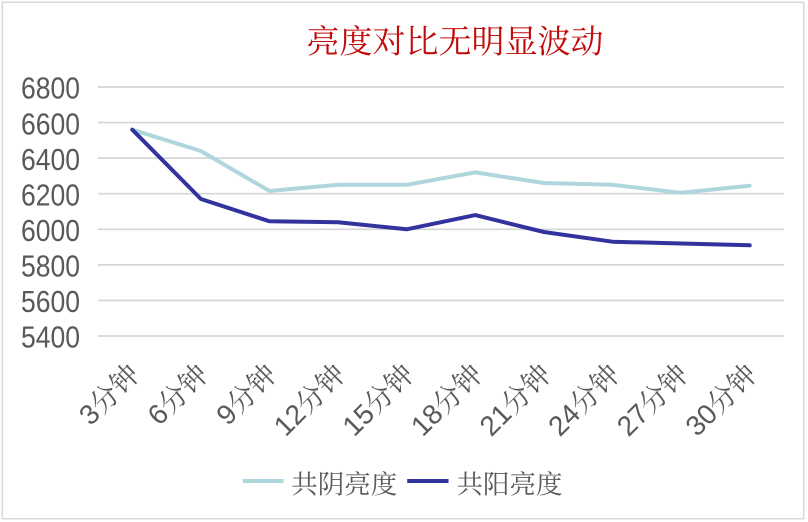  What do you see at coordinates (50, 266) in the screenshot?
I see `svg-text: 5800` at bounding box center [50, 266].